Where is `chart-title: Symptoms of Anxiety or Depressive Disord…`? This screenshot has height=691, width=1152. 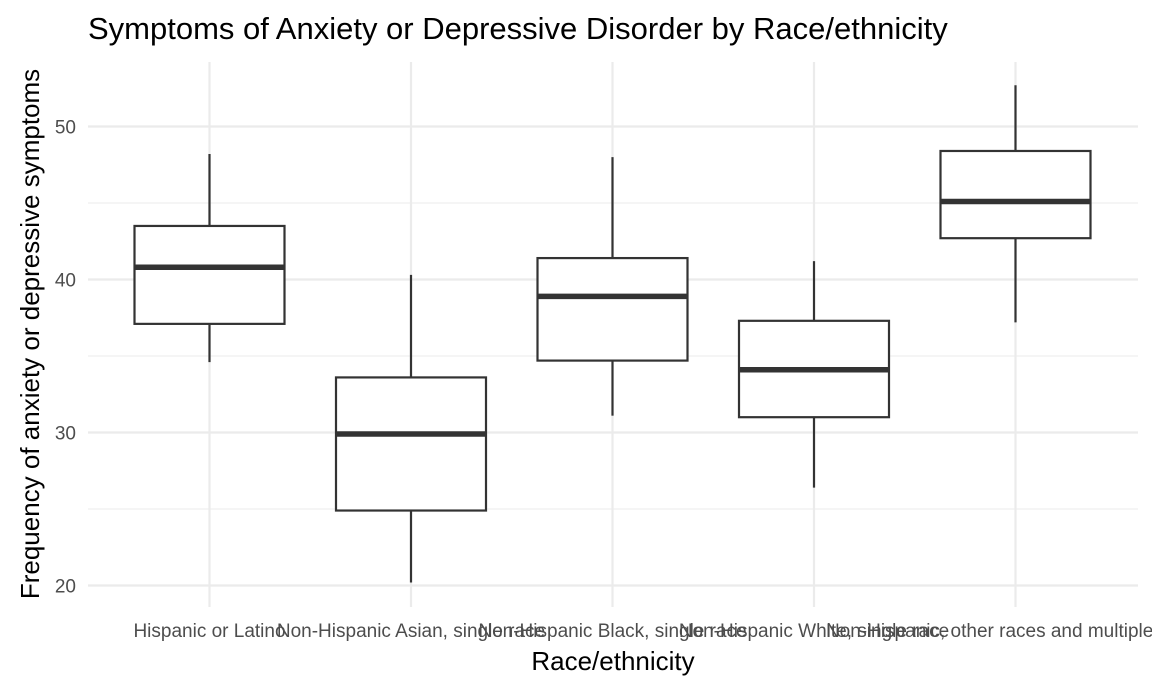 chart-title: Symptoms of Anxiety or Depressive Disord… is located at coordinates (518, 28).